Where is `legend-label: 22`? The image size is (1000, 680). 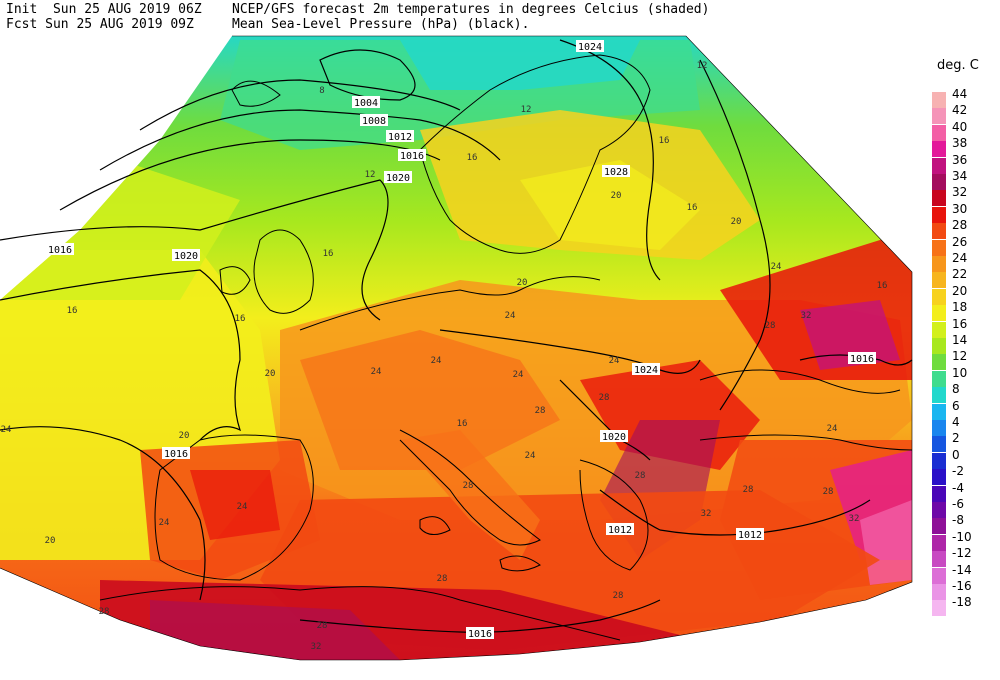 legend-label: 22 is located at coordinates (960, 274).